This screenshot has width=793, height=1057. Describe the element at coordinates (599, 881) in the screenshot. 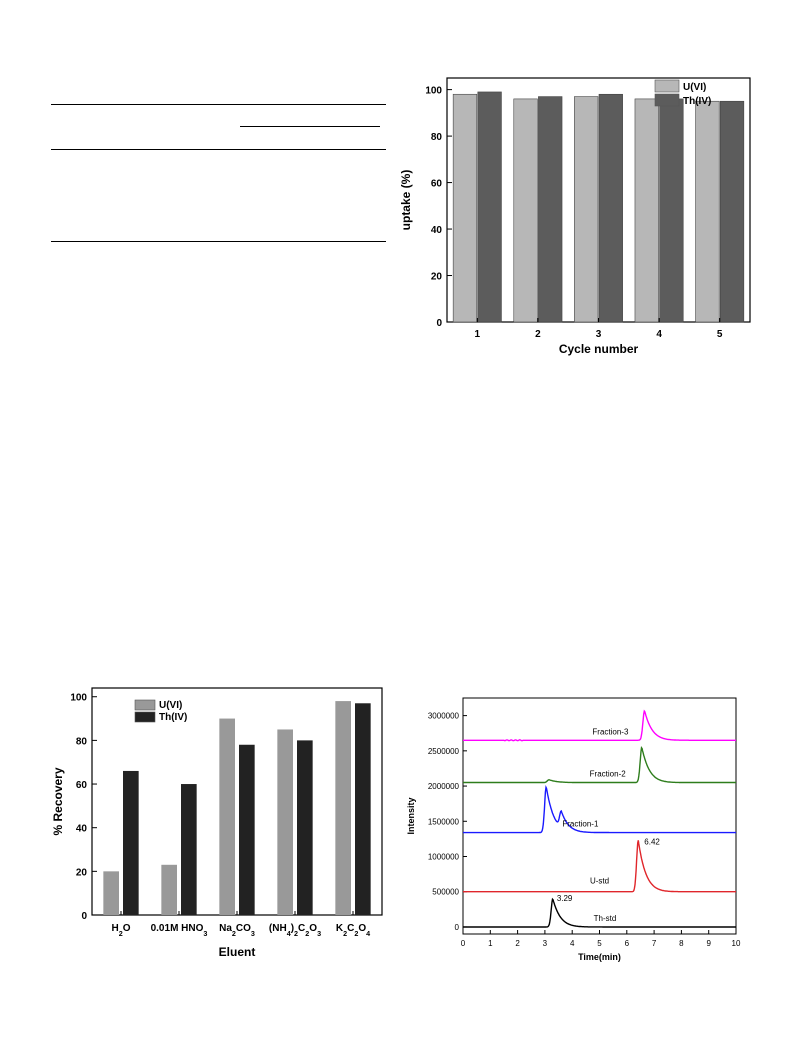

I see `trace-label-u-std: U-std` at that location.